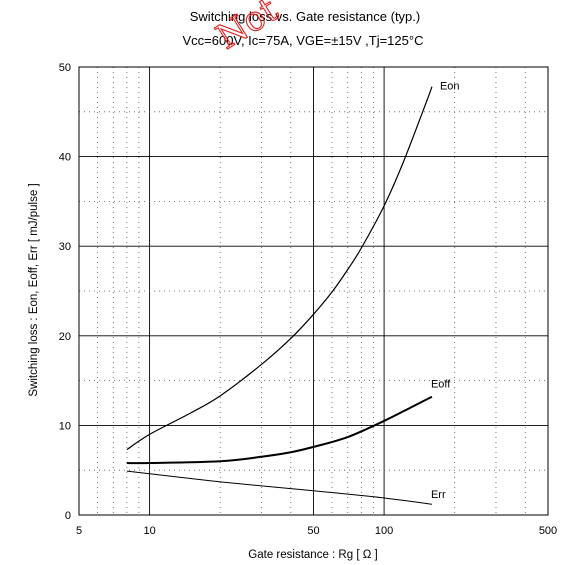 Image resolution: width=567 pixels, height=565 pixels. I want to click on y-tick-label: 40, so click(65, 158).